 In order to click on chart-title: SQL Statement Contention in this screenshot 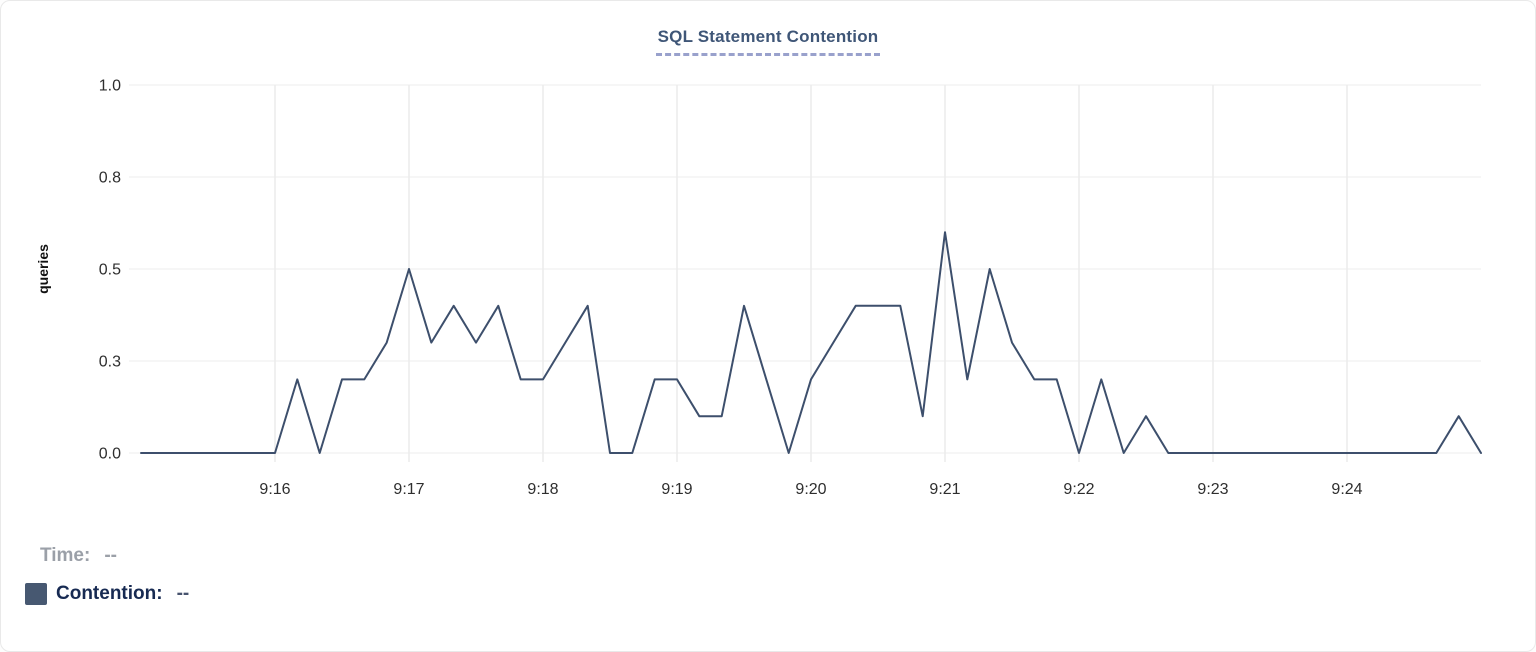, I will do `click(768, 41)`.